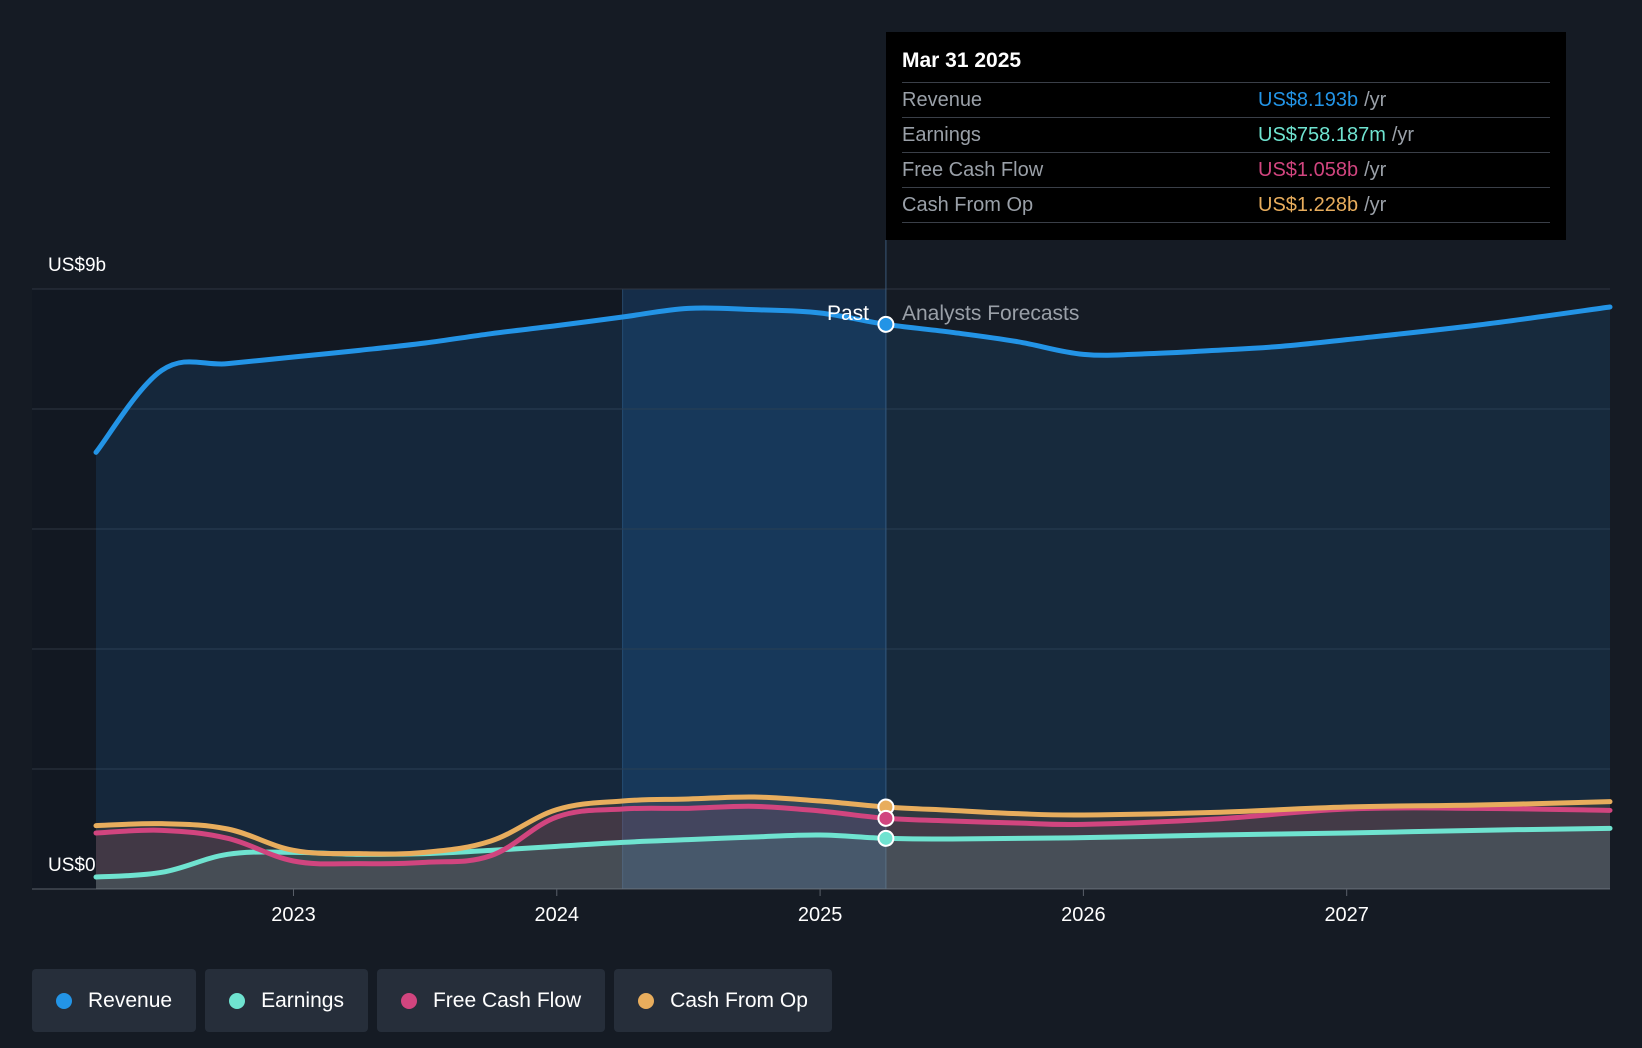  What do you see at coordinates (302, 1000) in the screenshot?
I see `legend-label: Earnings` at bounding box center [302, 1000].